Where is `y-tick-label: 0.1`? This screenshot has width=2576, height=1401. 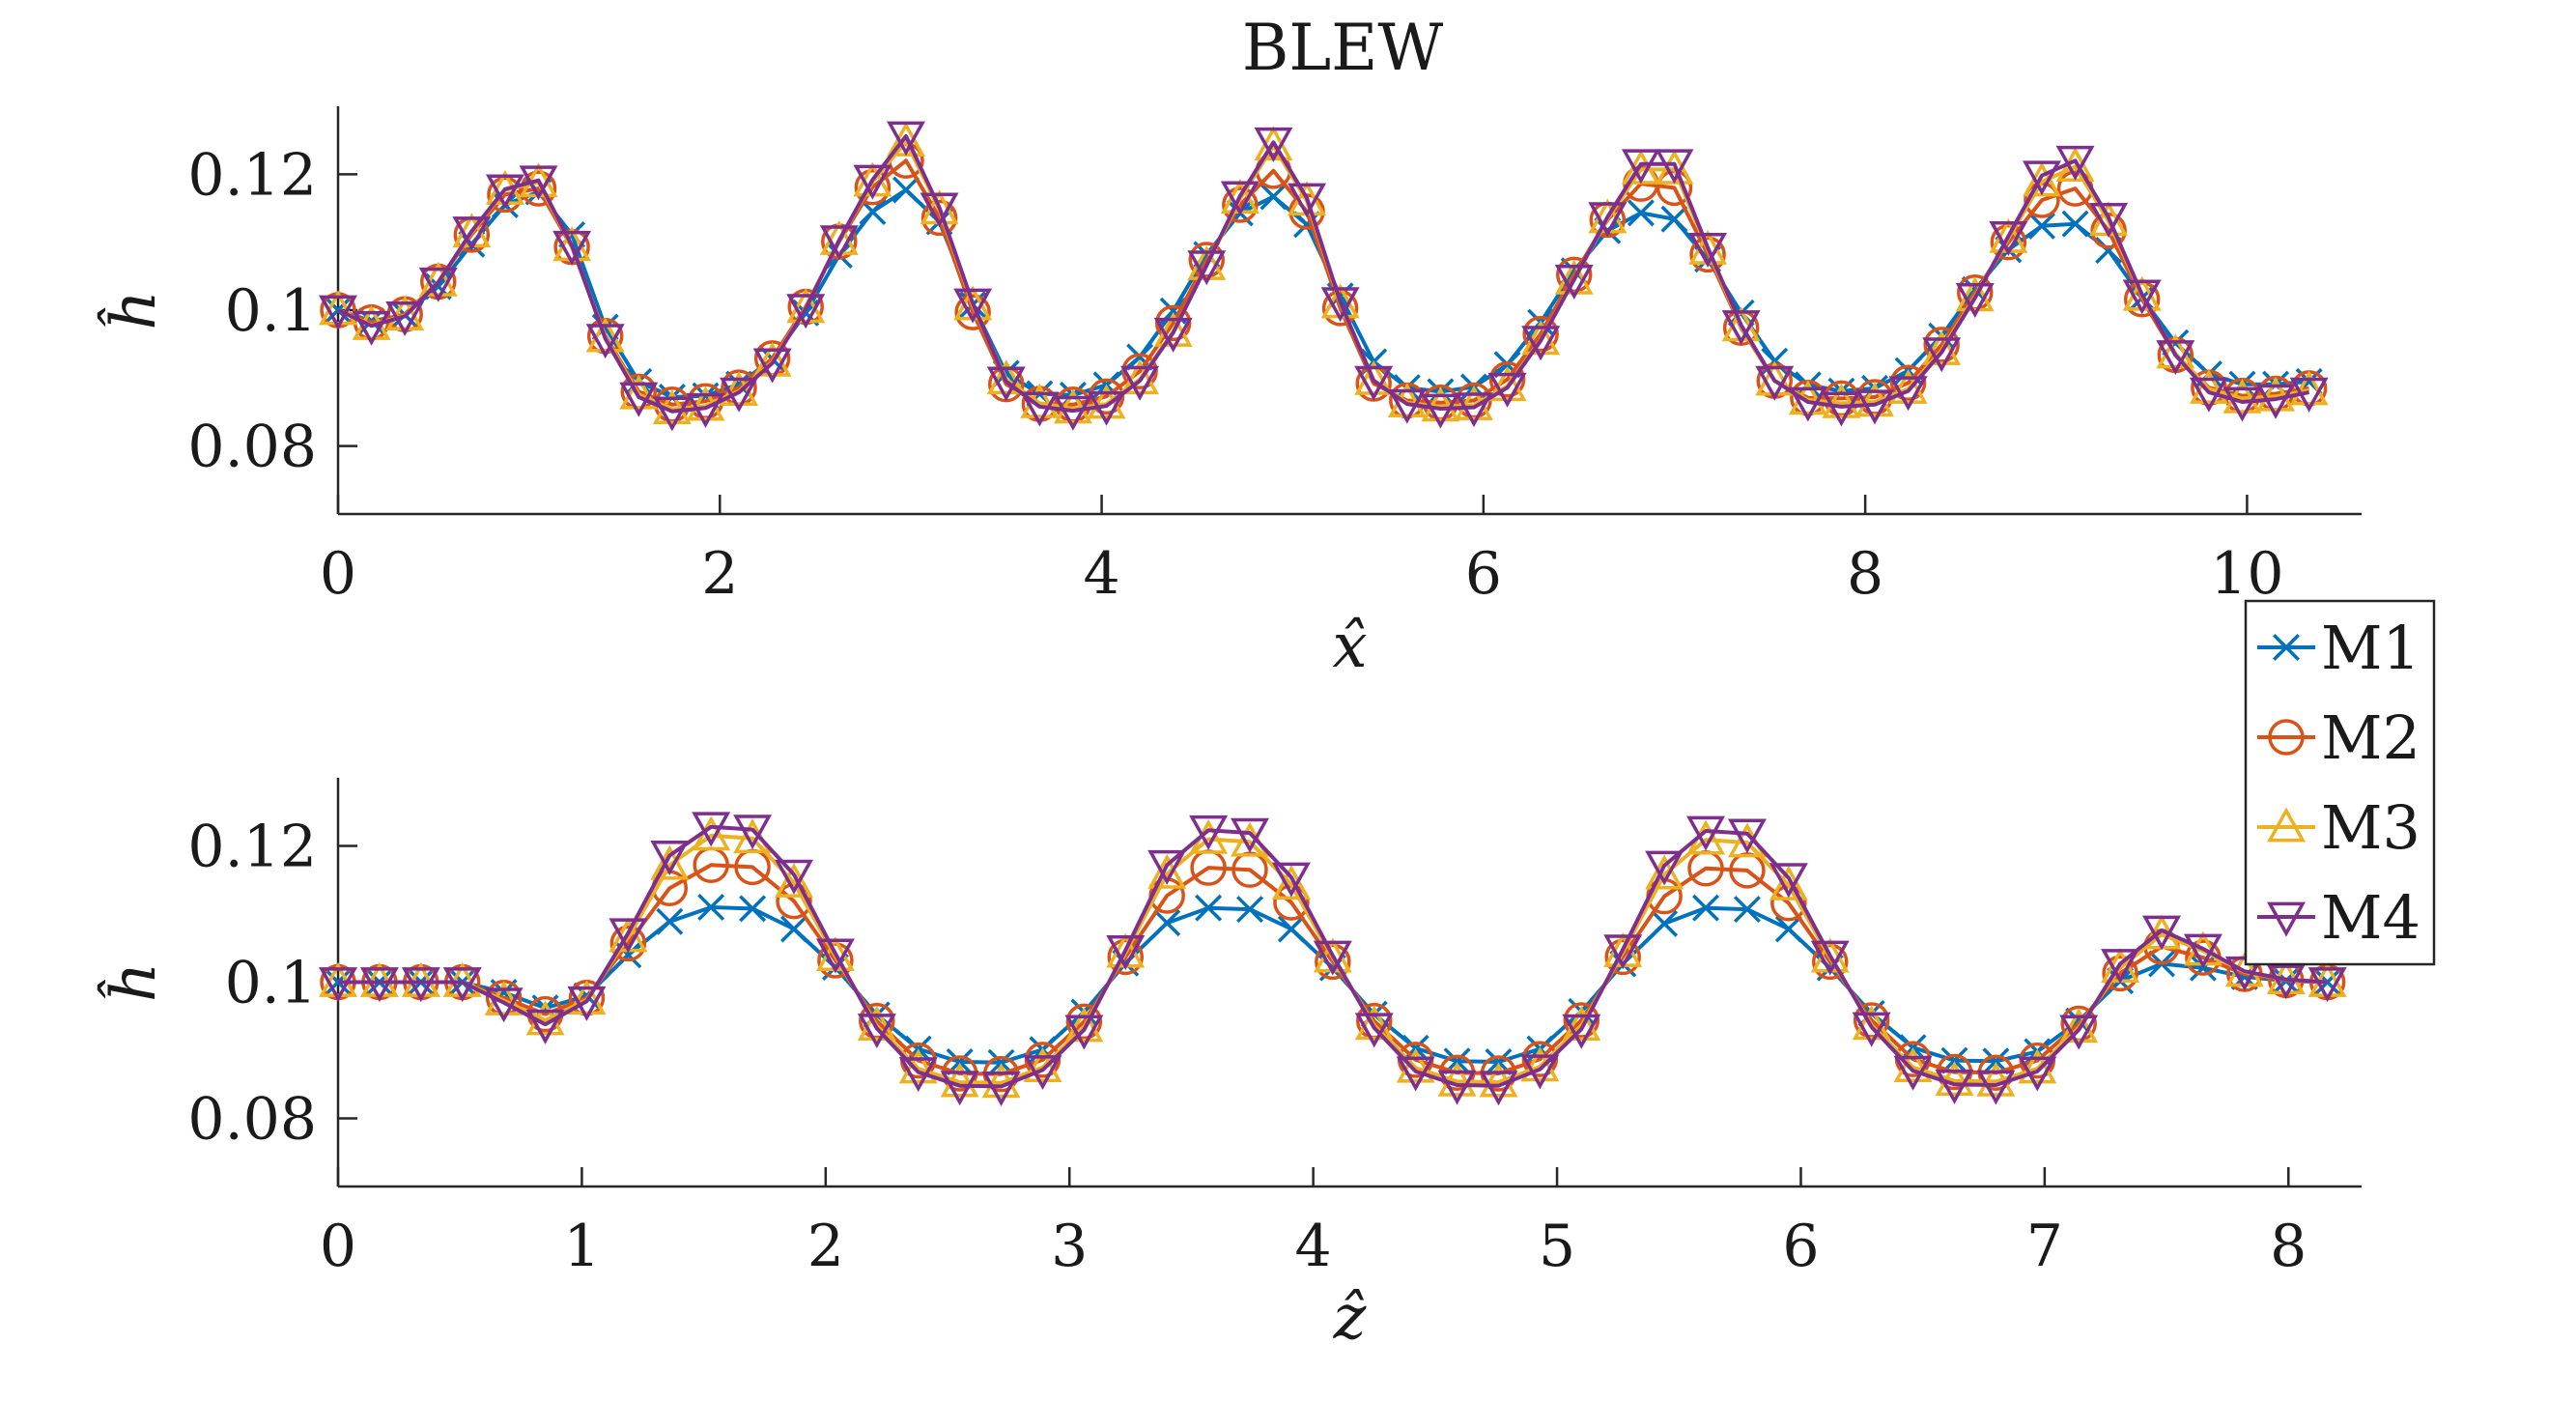 y-tick-label: 0.1 is located at coordinates (271, 983).